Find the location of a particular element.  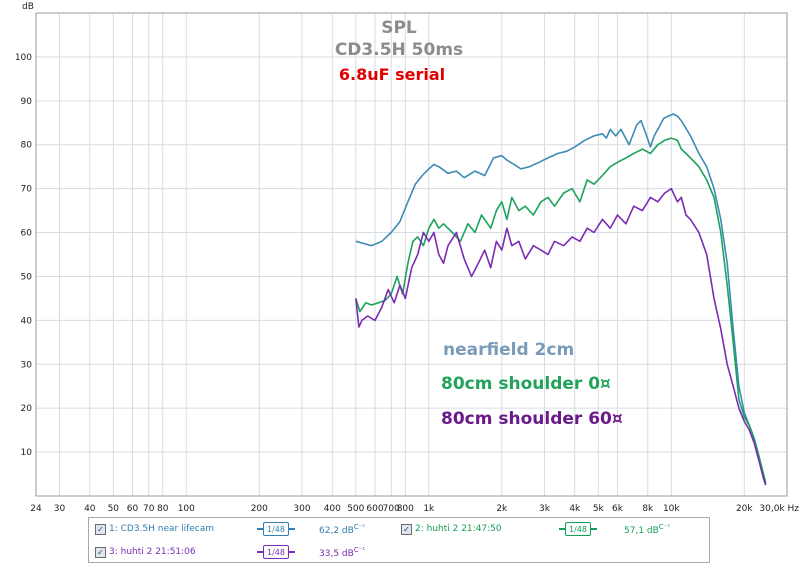

y-axis-label: dB is located at coordinates (28, 7).